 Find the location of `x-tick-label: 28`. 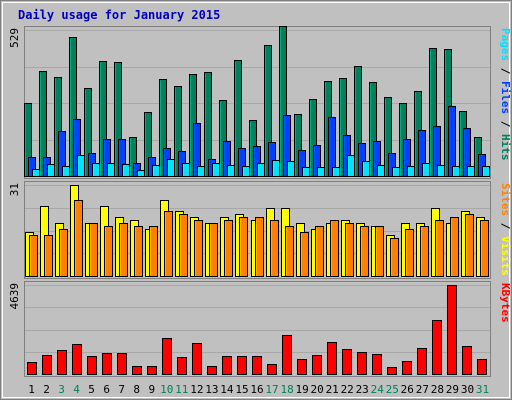

x-tick-label: 28 is located at coordinates (437, 389).